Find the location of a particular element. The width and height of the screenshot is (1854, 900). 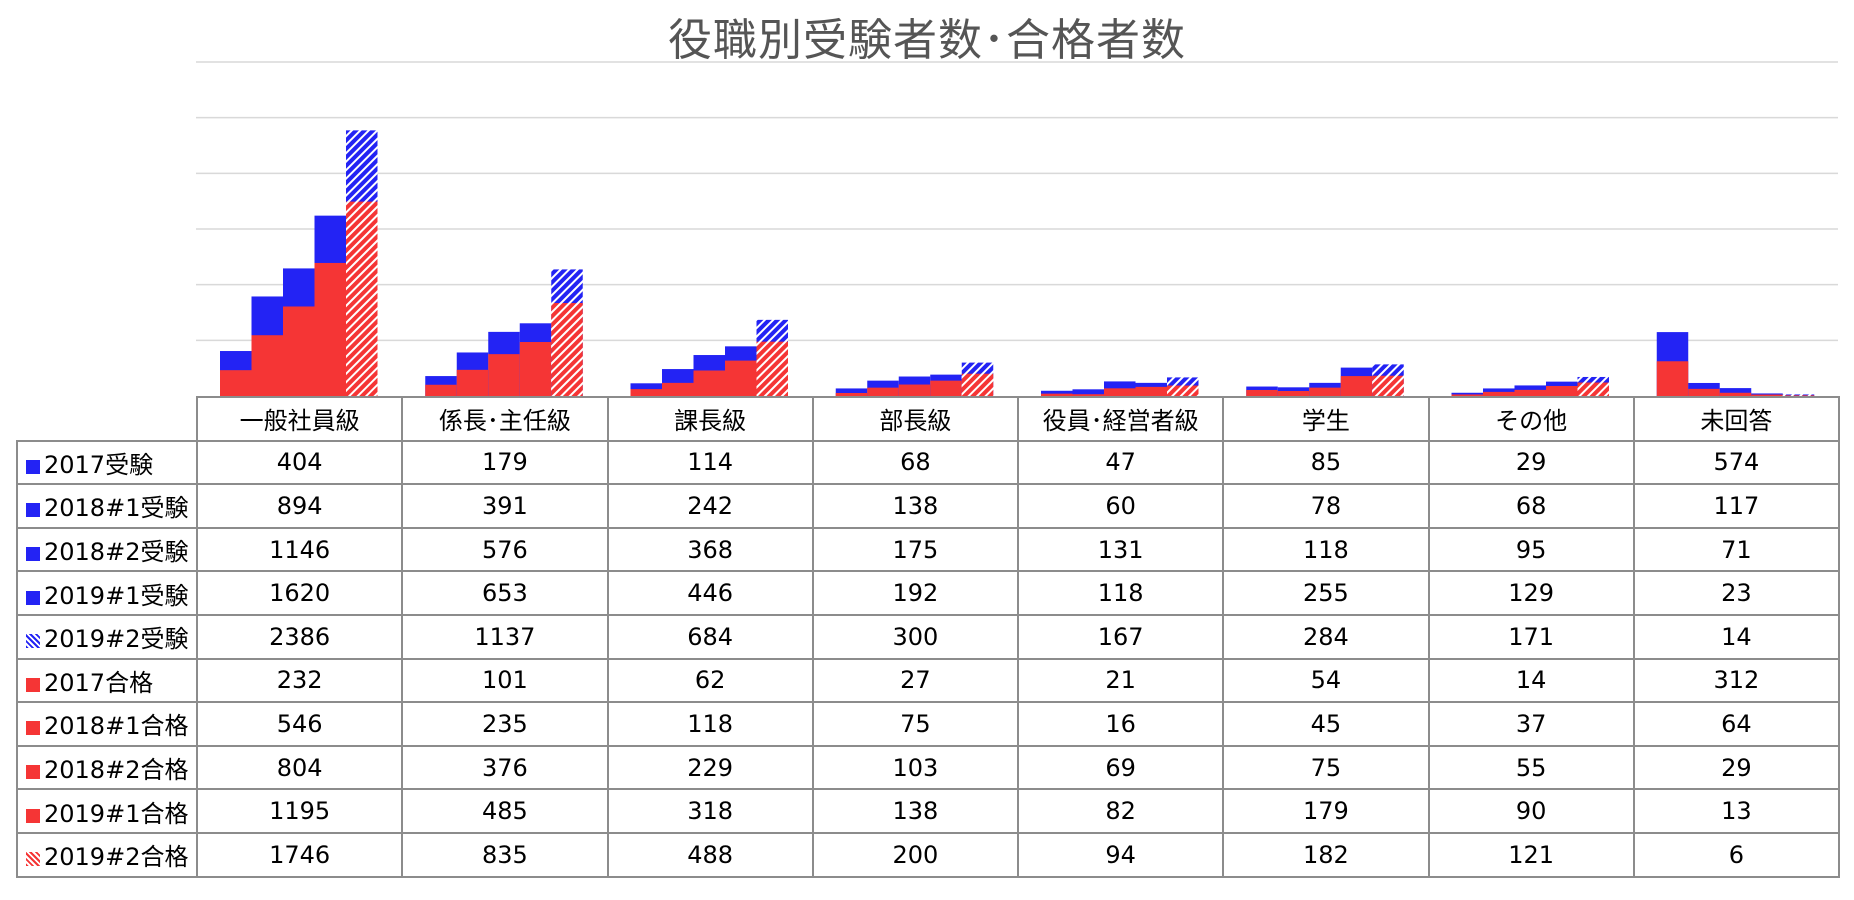

data-value: 446 is located at coordinates (710, 593).